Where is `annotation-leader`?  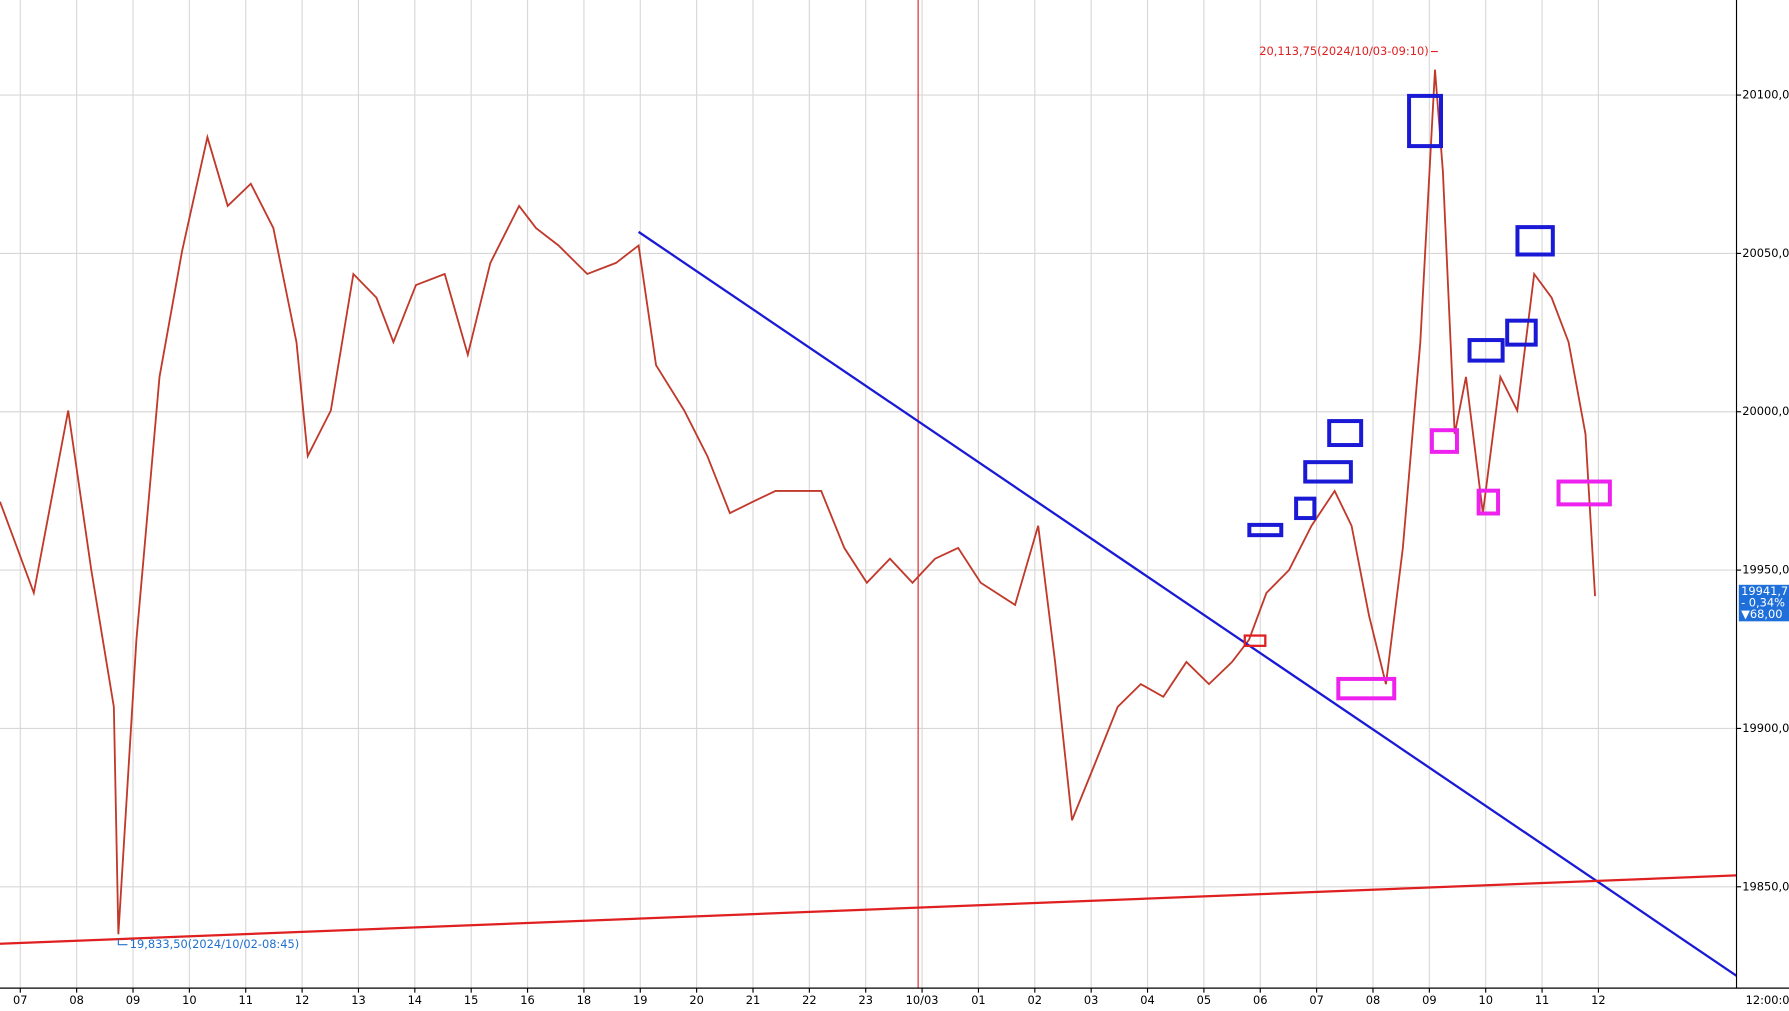 annotation-leader is located at coordinates (122, 942).